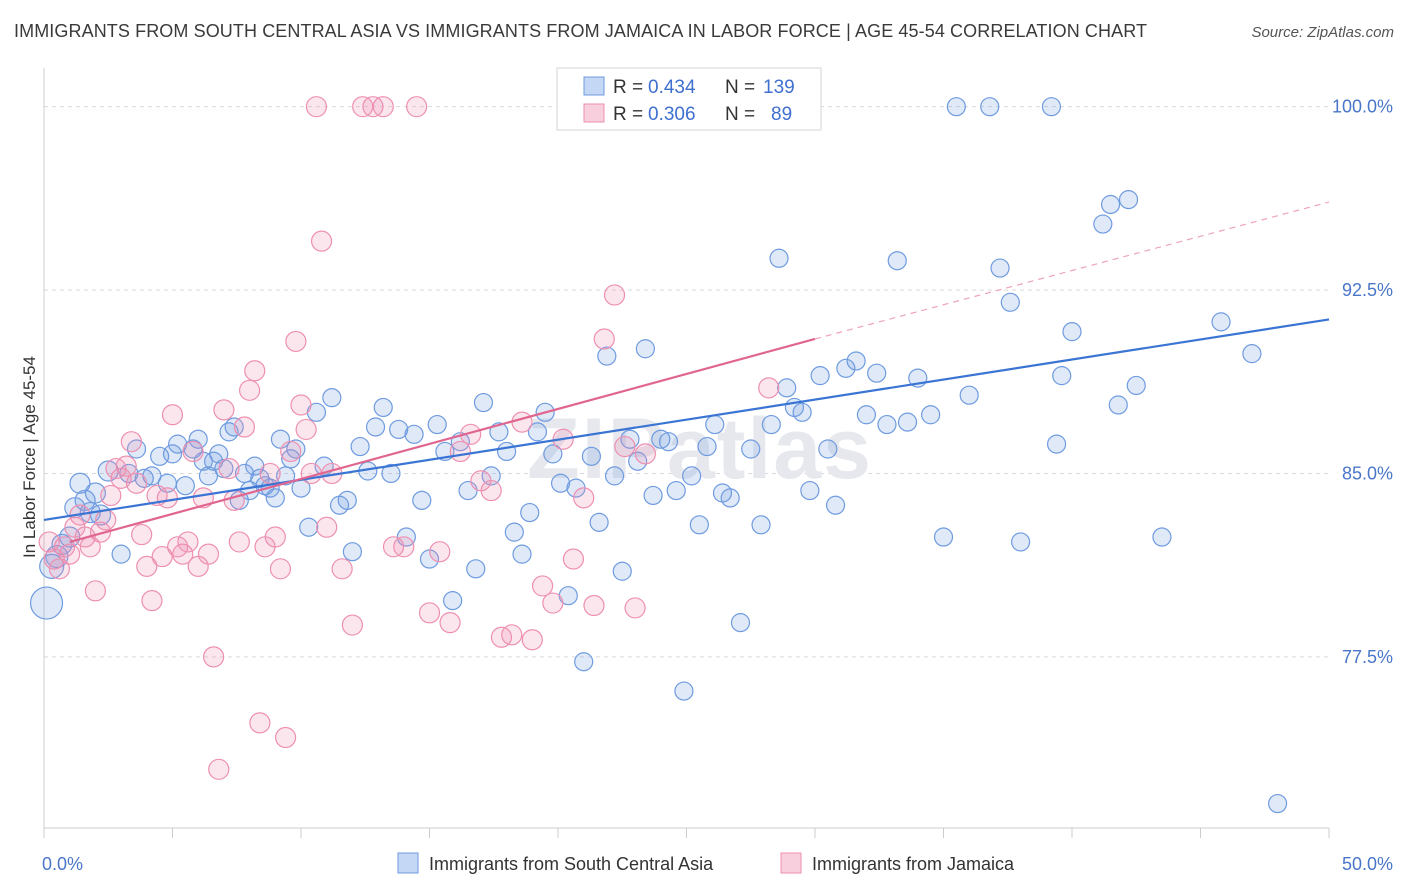  Describe the element at coordinates (672, 114) in the screenshot. I see `legend-r-value-2: 0.306` at that location.